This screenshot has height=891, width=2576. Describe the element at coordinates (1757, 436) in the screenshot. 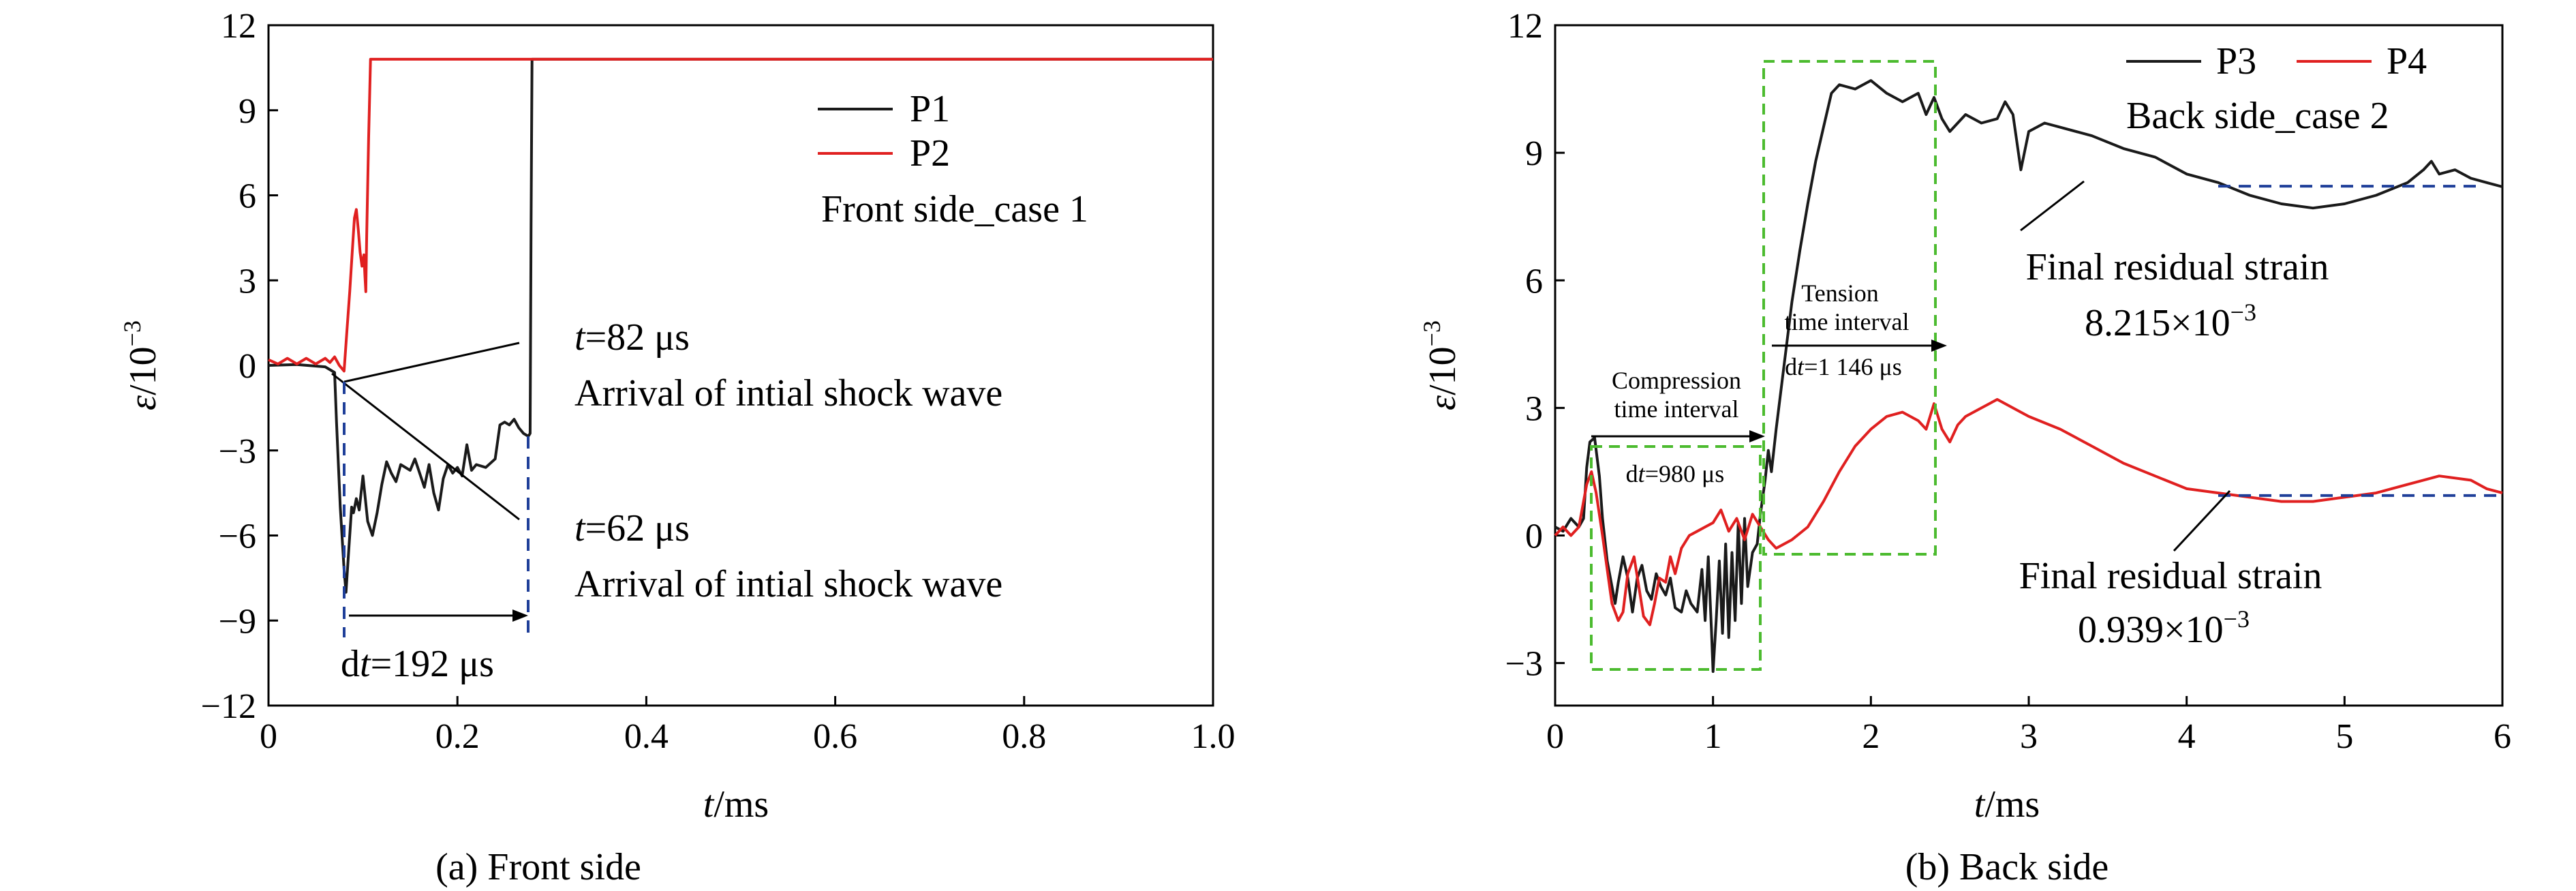

I see `compression-arrow-head` at that location.